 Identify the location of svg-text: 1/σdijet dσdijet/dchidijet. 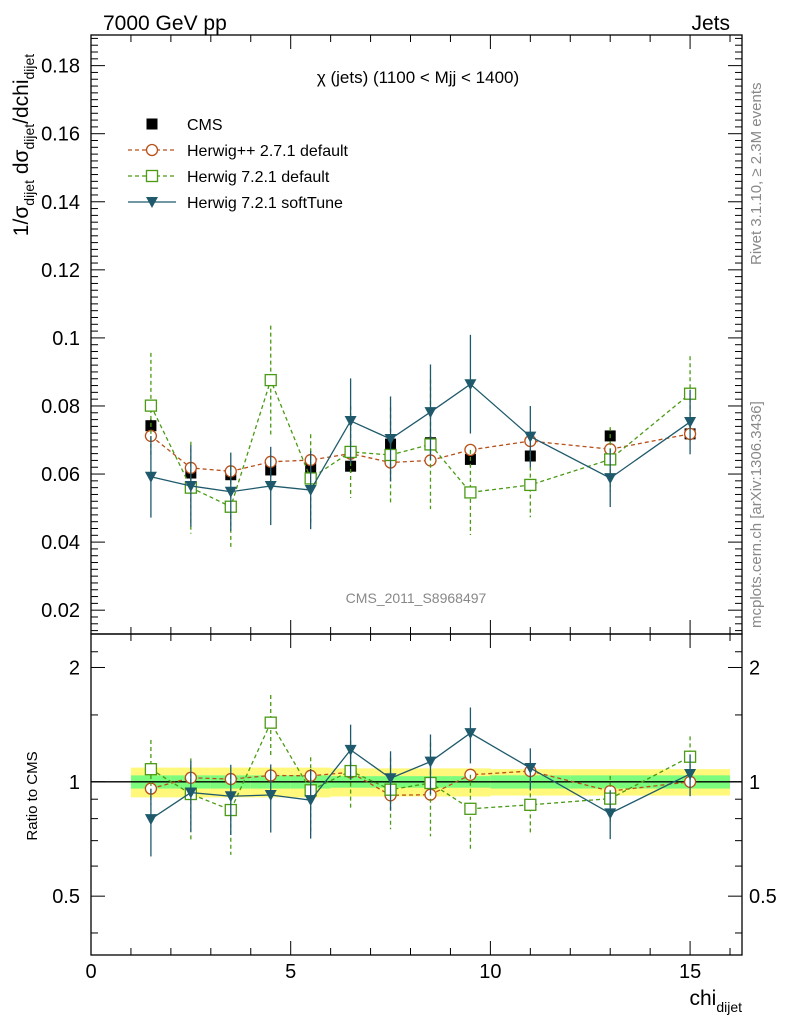
(23, 145).